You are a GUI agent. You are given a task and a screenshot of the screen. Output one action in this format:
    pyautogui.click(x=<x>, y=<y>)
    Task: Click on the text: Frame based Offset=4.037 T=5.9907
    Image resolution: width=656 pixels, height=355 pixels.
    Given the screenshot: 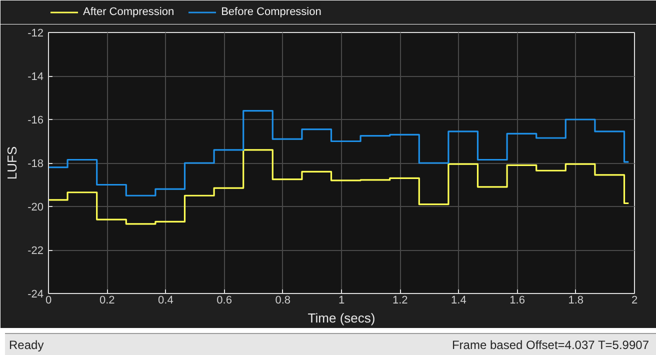 What is the action you would take?
    pyautogui.click(x=550, y=345)
    